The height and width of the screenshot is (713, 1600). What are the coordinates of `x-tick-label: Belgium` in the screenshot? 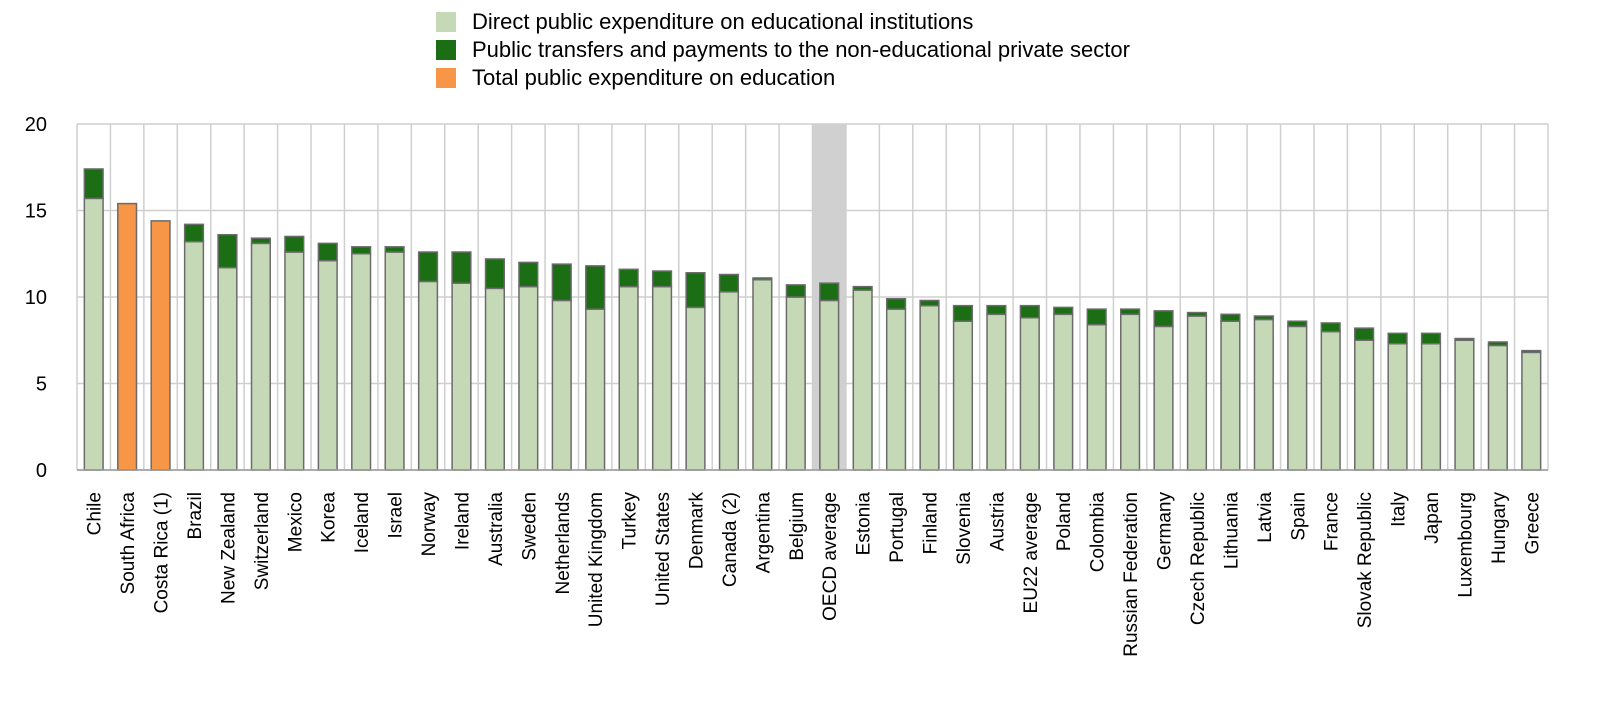 It's located at (797, 526).